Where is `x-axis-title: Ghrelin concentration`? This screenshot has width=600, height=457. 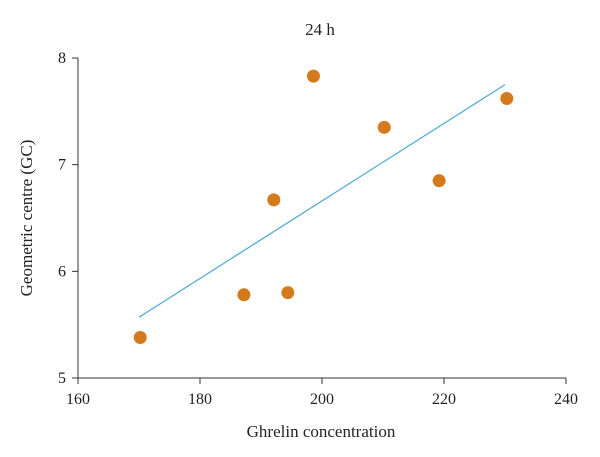
x-axis-title: Ghrelin concentration is located at coordinates (321, 431).